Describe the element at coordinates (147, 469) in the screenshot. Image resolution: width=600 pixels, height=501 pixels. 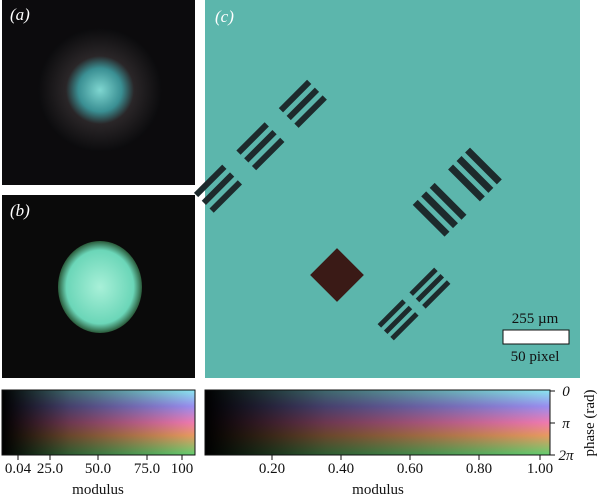
I see `tick-label: 75.0` at that location.